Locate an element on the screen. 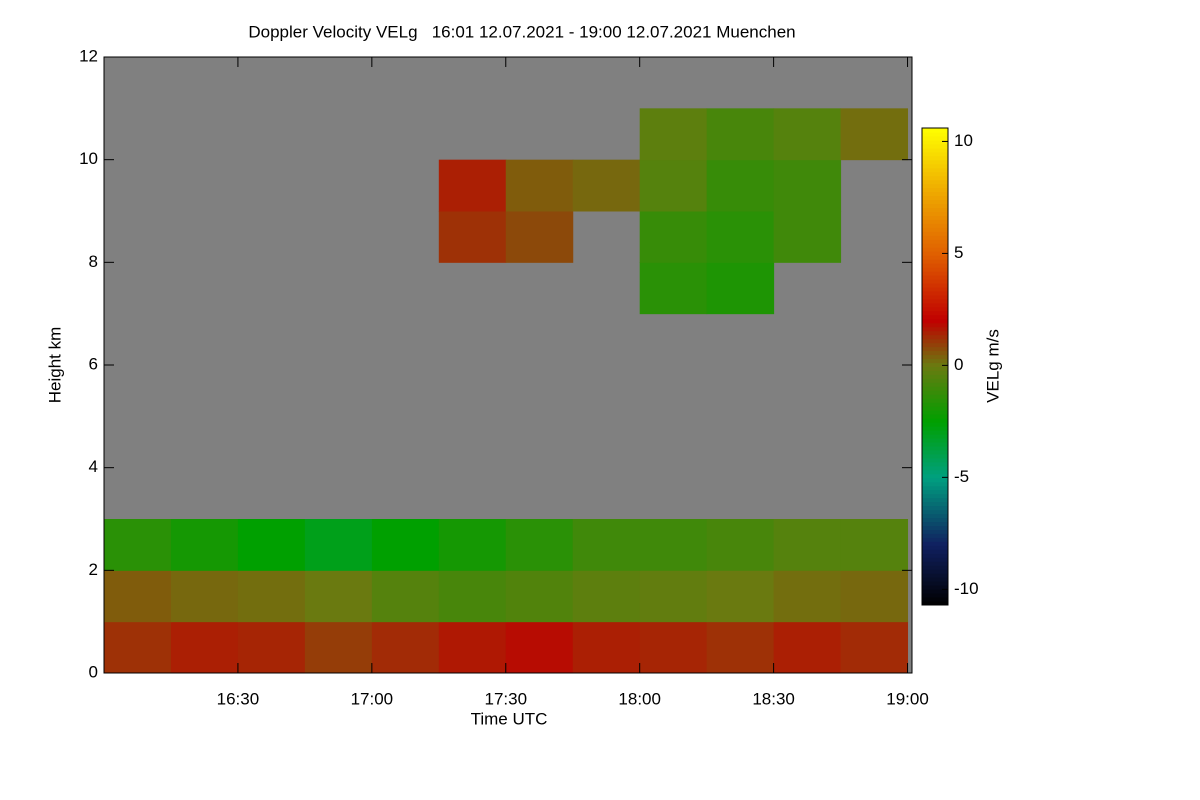  colorbar-tick-label: 5 is located at coordinates (958, 252).